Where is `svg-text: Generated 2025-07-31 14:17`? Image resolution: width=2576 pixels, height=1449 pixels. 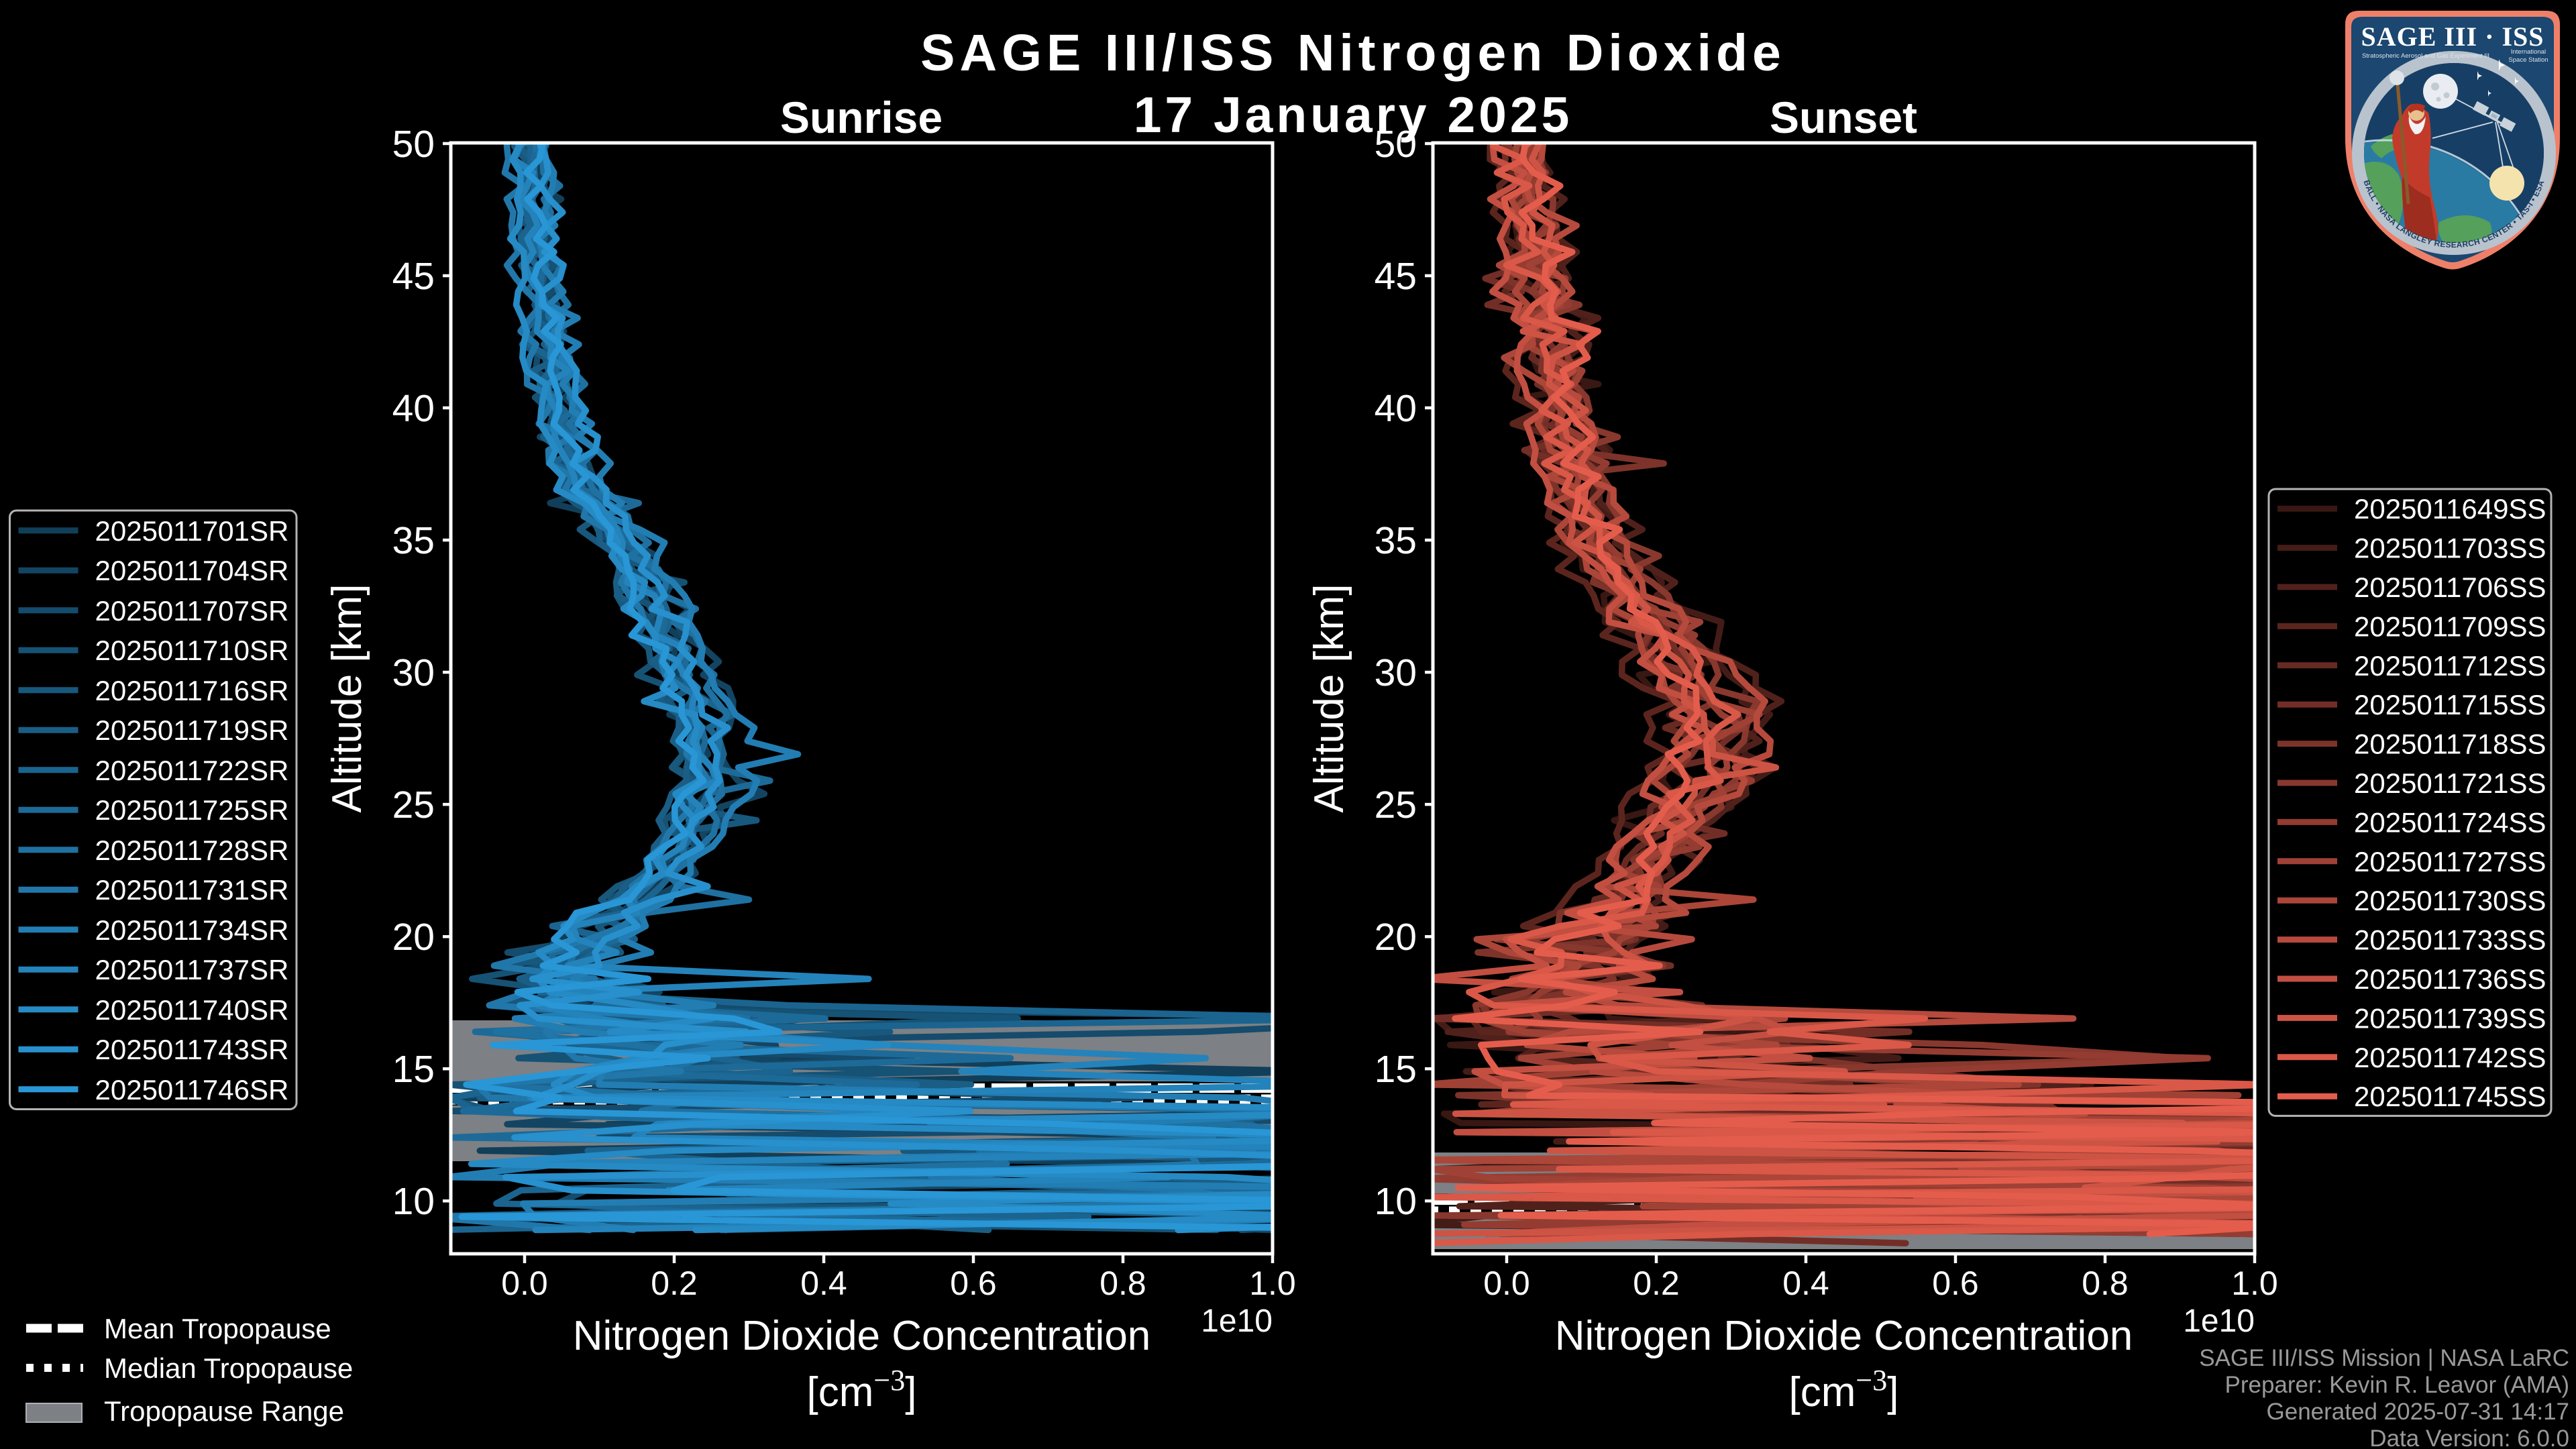 svg-text: Generated 2025-07-31 14:17 is located at coordinates (2418, 1412).